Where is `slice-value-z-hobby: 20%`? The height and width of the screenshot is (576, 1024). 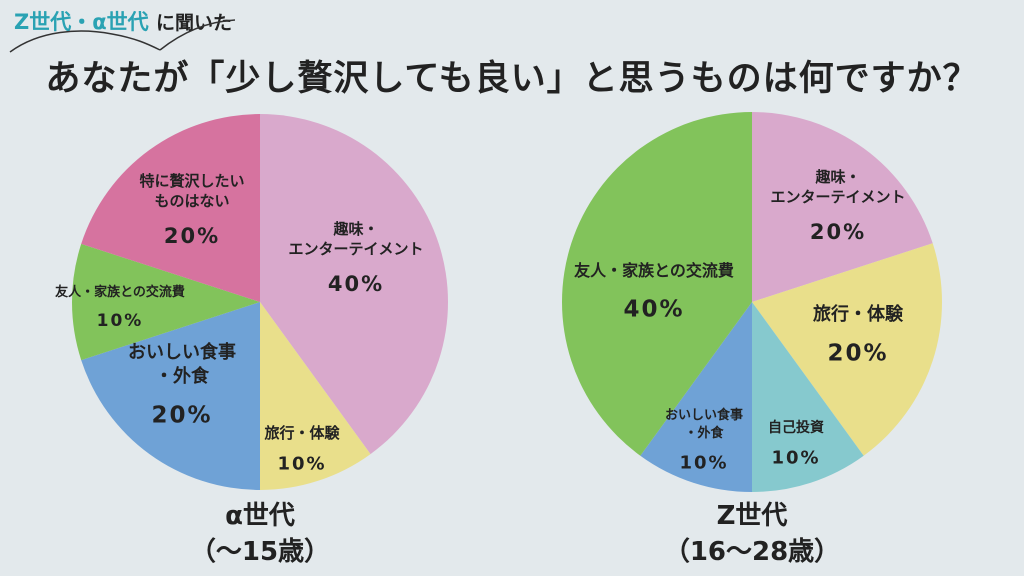 slice-value-z-hobby: 20% is located at coordinates (838, 232).